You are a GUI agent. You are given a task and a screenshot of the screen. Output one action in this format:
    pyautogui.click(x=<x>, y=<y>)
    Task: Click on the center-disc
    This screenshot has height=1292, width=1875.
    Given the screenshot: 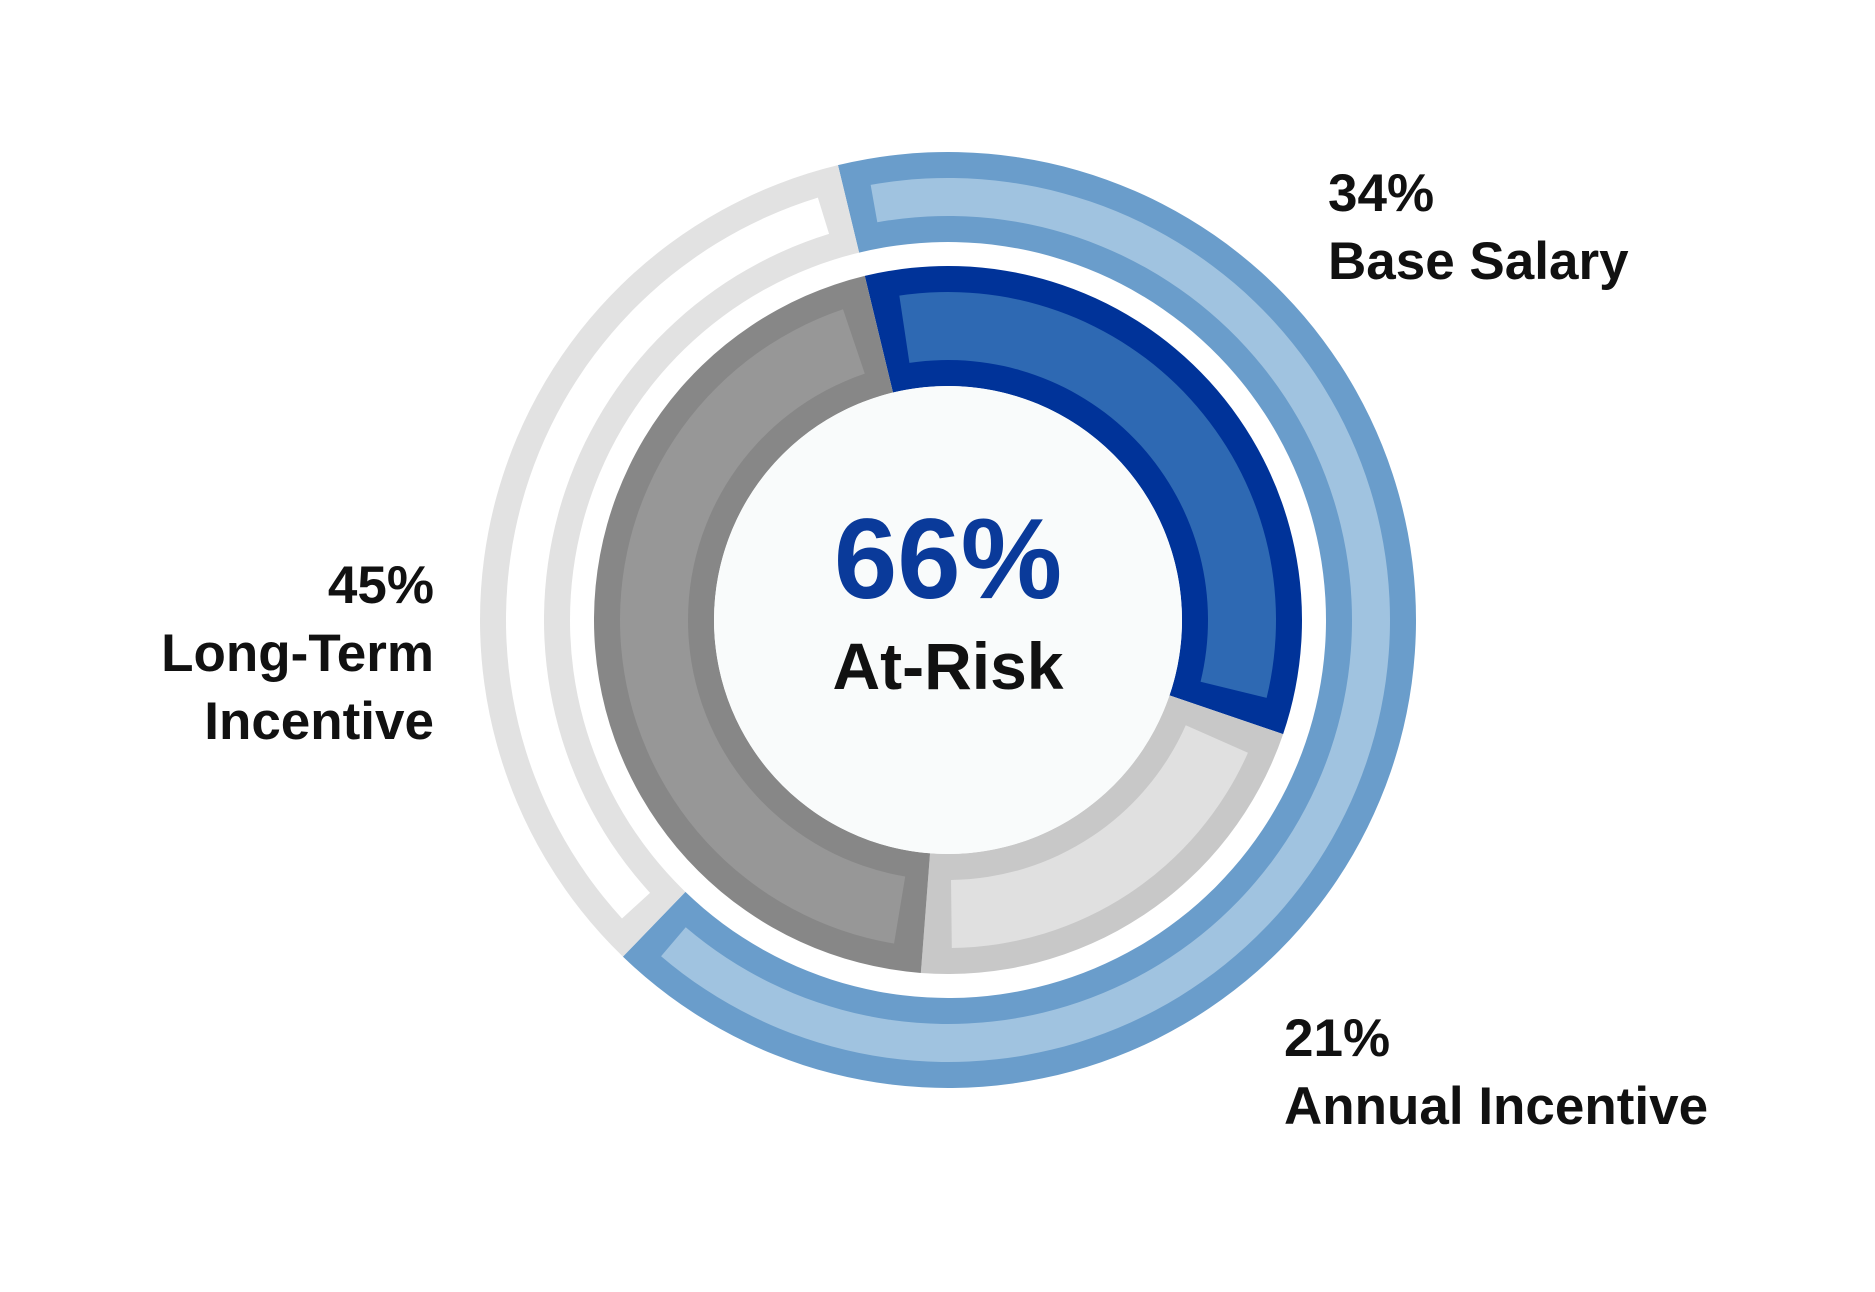 What is the action you would take?
    pyautogui.click(x=948, y=620)
    